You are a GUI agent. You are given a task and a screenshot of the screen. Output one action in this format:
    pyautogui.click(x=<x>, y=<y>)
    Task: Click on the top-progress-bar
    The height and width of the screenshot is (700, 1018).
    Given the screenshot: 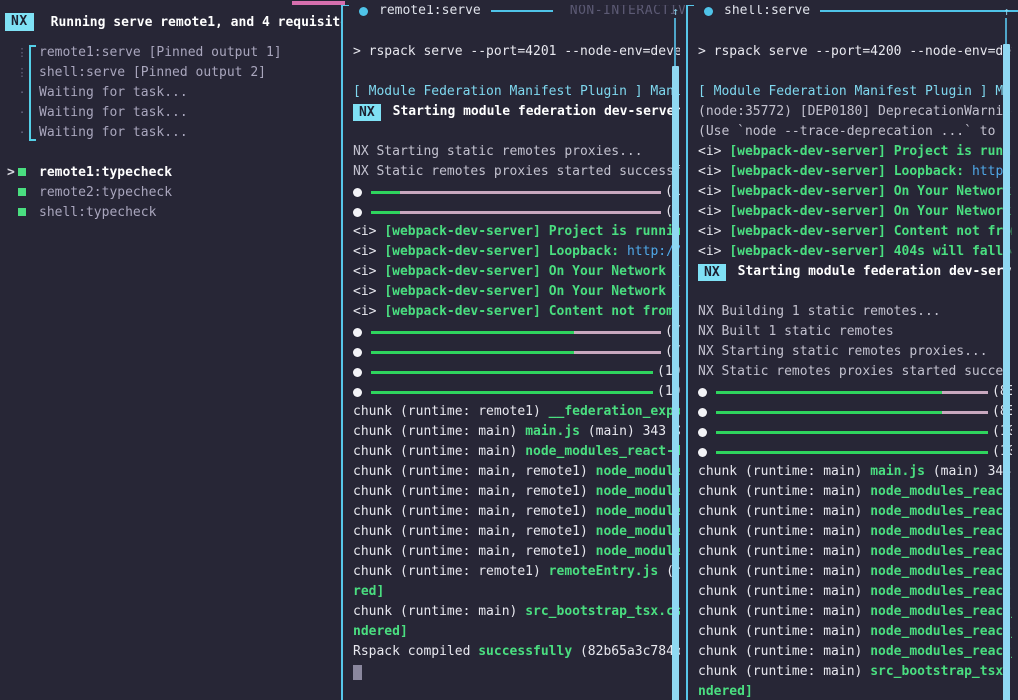 What is the action you would take?
    pyautogui.click(x=509, y=2)
    